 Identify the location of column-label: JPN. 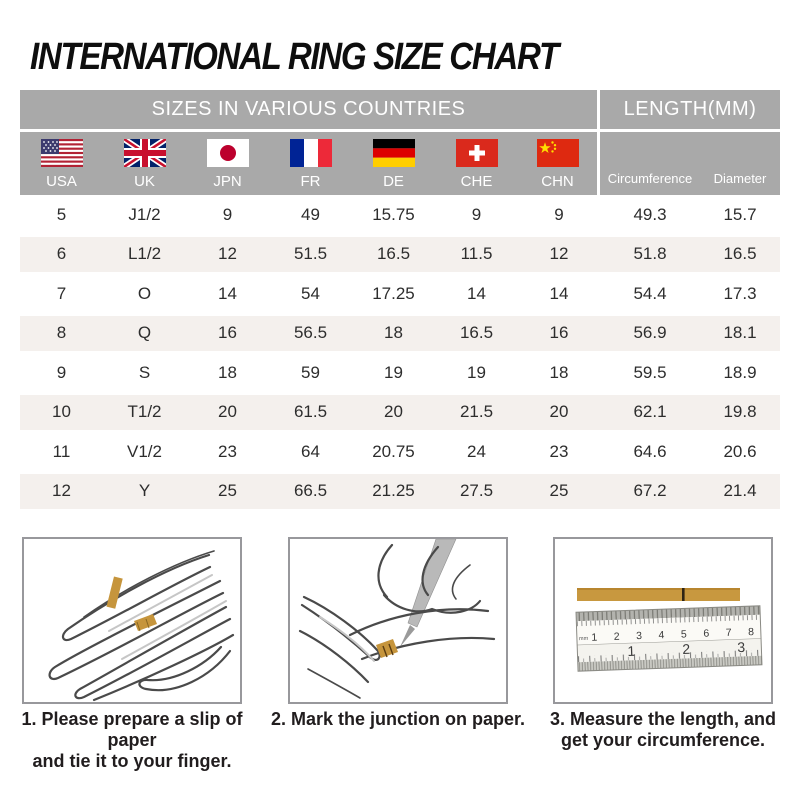
(227, 181).